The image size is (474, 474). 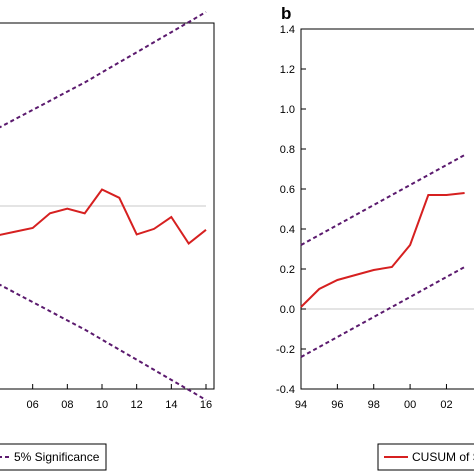 What do you see at coordinates (285, 390) in the screenshot?
I see `y-tick-label: -0.4` at bounding box center [285, 390].